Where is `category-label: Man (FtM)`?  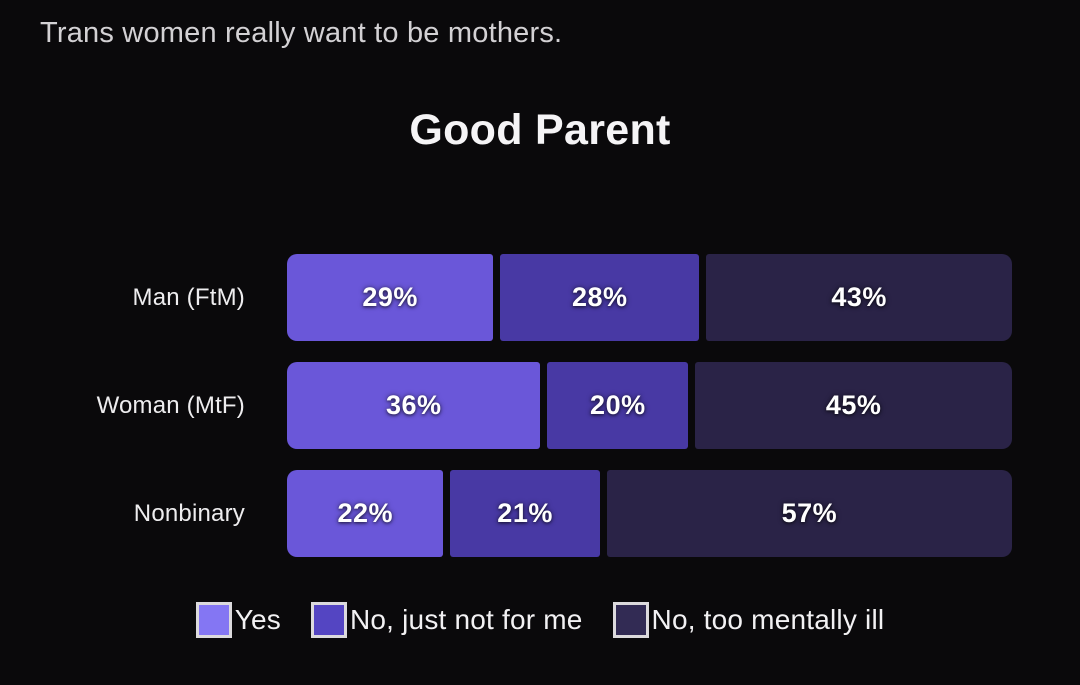
category-label: Man (FtM) is located at coordinates (188, 297).